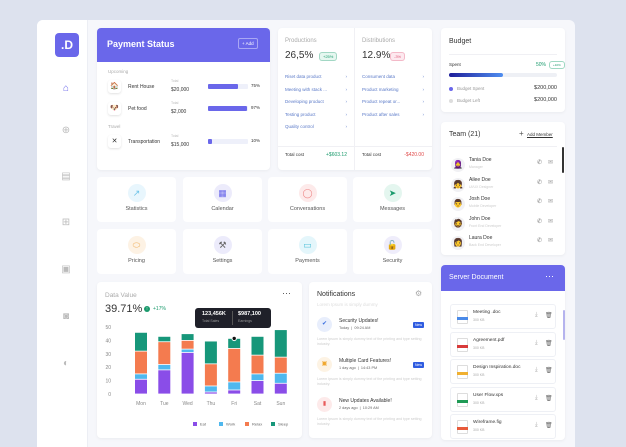  Describe the element at coordinates (183, 90) in the screenshot. I see `payment-row: 🏠 Rent House Total $20,000 75%` at that location.